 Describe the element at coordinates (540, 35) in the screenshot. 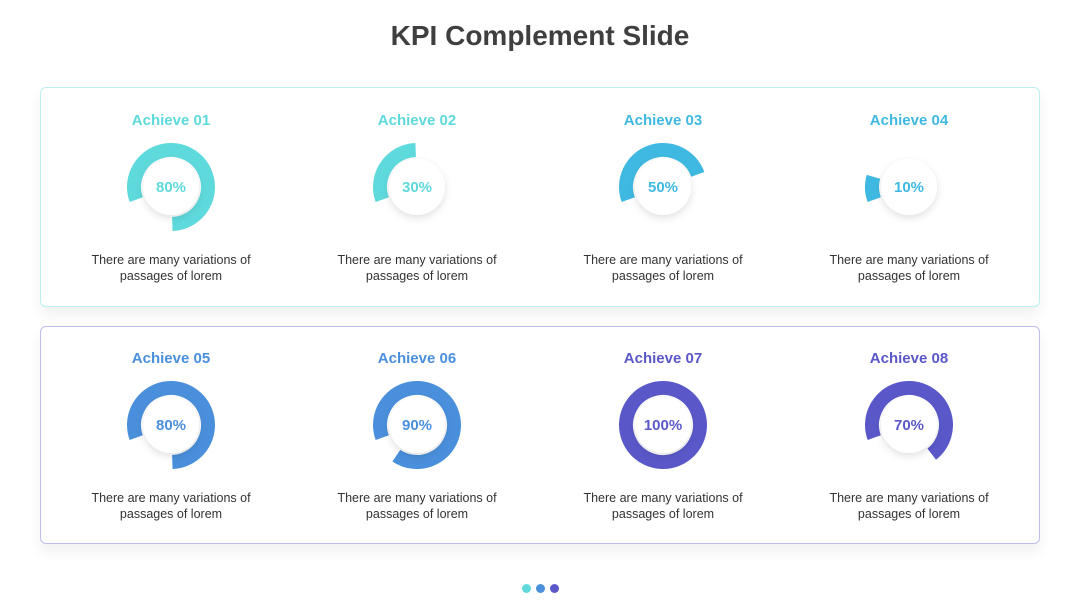

I see `slide-title: KPI Complement Slide` at that location.